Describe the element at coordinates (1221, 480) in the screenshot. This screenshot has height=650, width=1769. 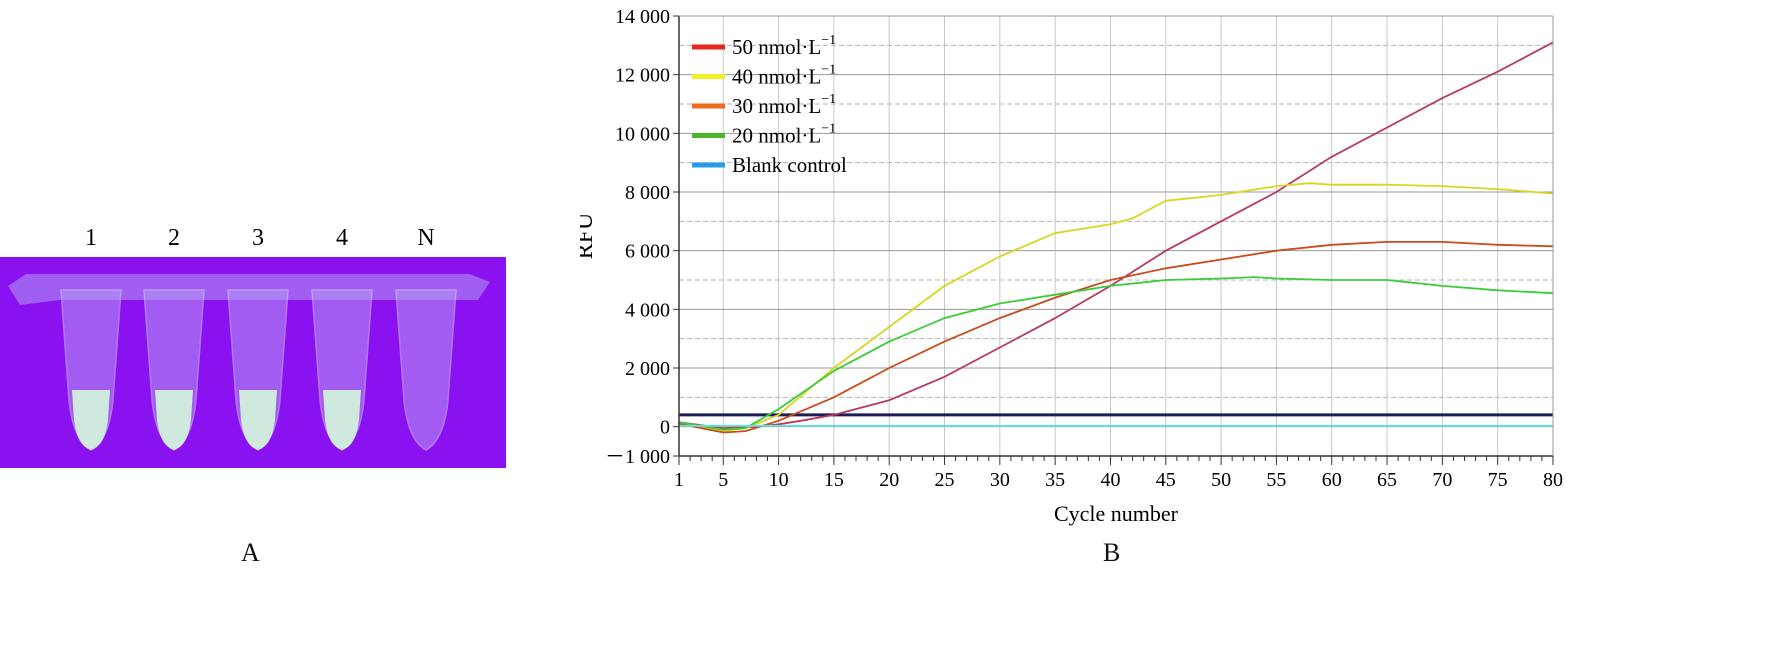
I see `x-tick-label: 50` at that location.